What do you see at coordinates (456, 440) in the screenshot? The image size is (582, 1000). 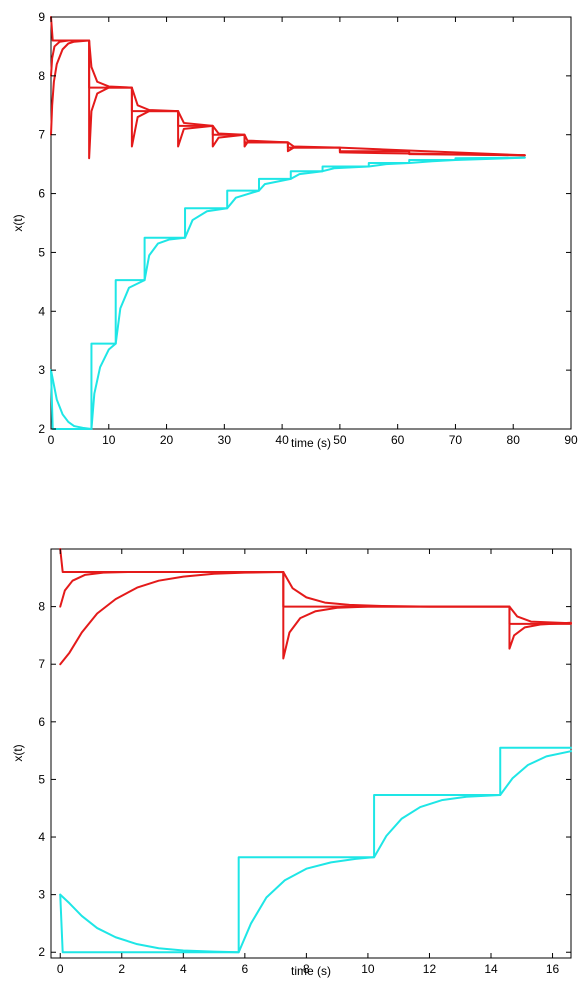 I see `top-x-tick-label: 70` at bounding box center [456, 440].